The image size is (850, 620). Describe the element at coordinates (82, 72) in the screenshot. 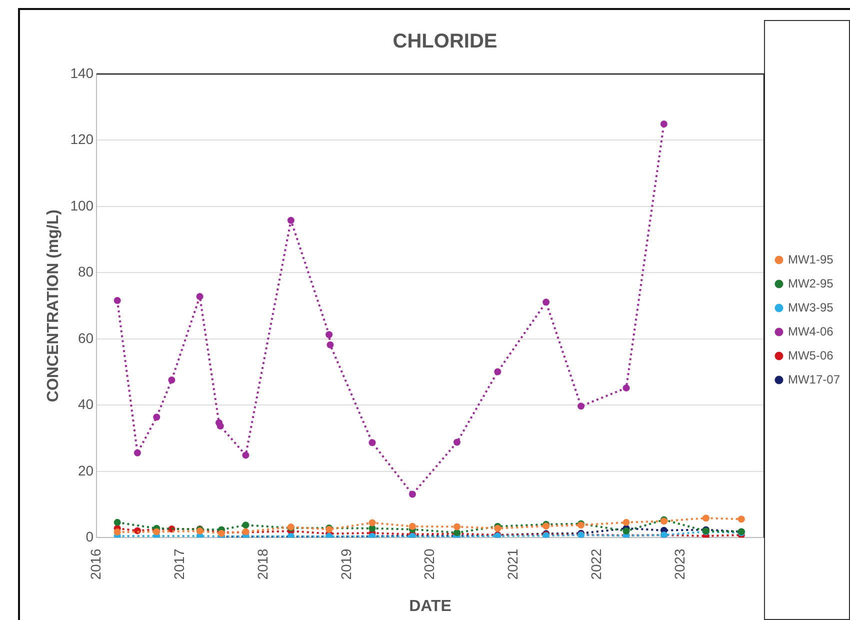

I see `y-tick-label: 140` at that location.